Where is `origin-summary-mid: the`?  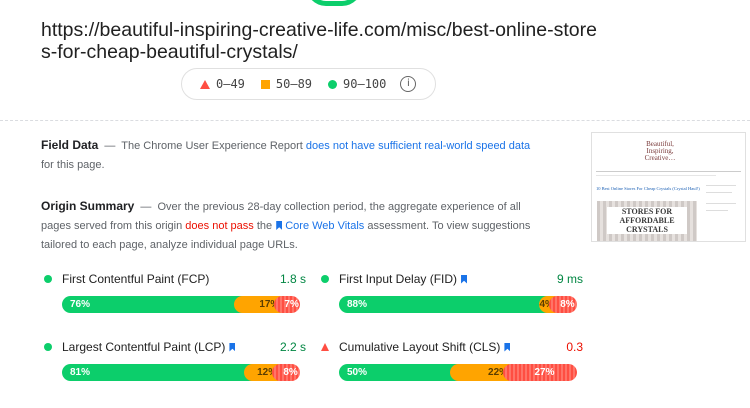
origin-summary-mid: the is located at coordinates (264, 226).